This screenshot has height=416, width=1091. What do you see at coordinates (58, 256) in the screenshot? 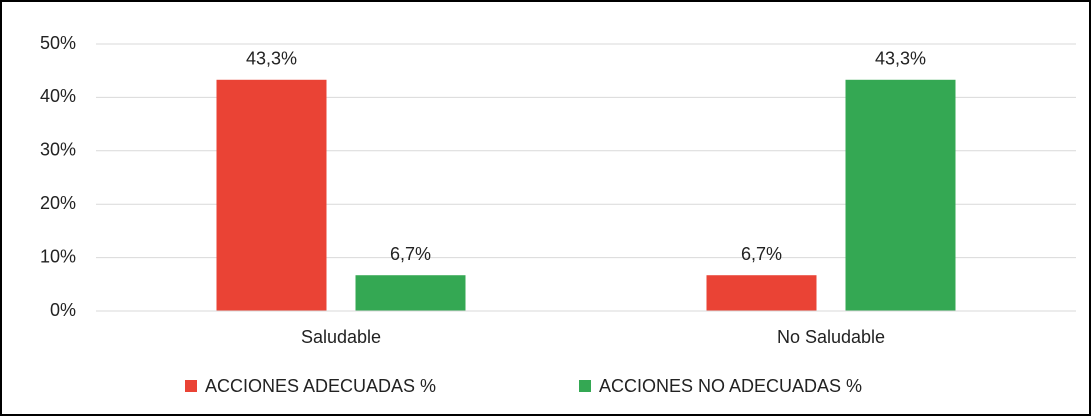
I see `y-tick-label: 10%` at bounding box center [58, 256].